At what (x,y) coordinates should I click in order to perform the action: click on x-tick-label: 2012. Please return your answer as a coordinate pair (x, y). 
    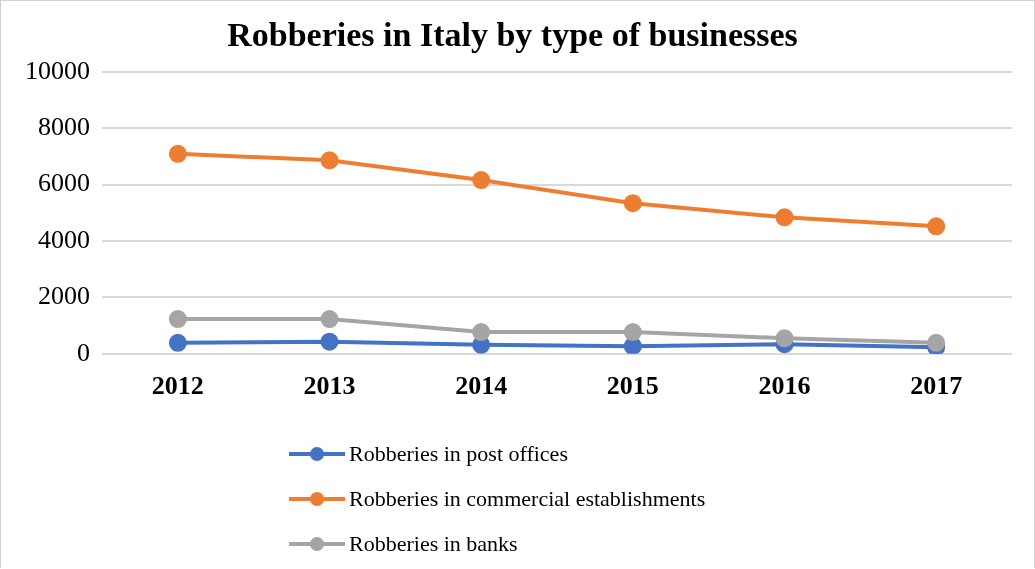
    Looking at the image, I should click on (177, 386).